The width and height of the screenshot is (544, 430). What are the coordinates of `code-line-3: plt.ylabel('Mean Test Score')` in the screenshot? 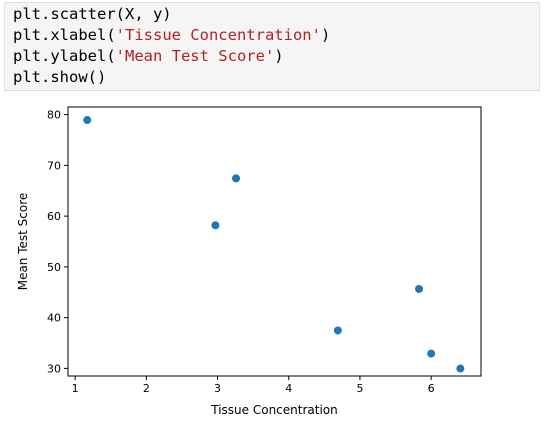 It's located at (272, 56).